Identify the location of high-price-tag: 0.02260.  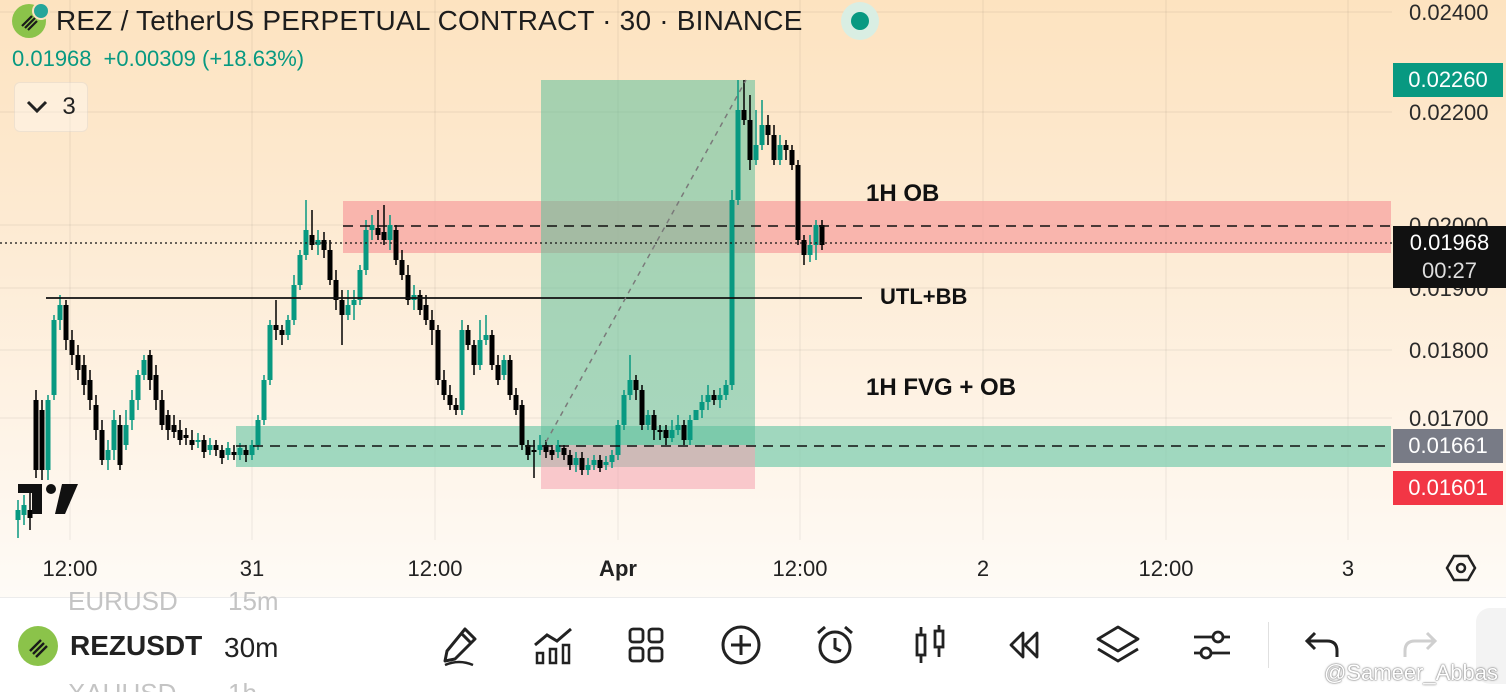
(1448, 80).